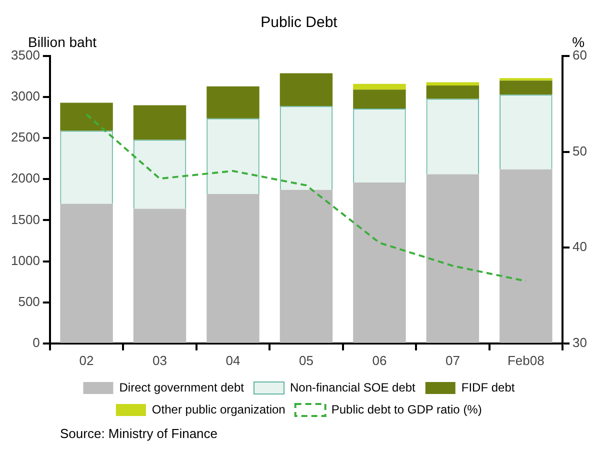  Describe the element at coordinates (580, 246) in the screenshot. I see `y2-tick-label: 40` at that location.